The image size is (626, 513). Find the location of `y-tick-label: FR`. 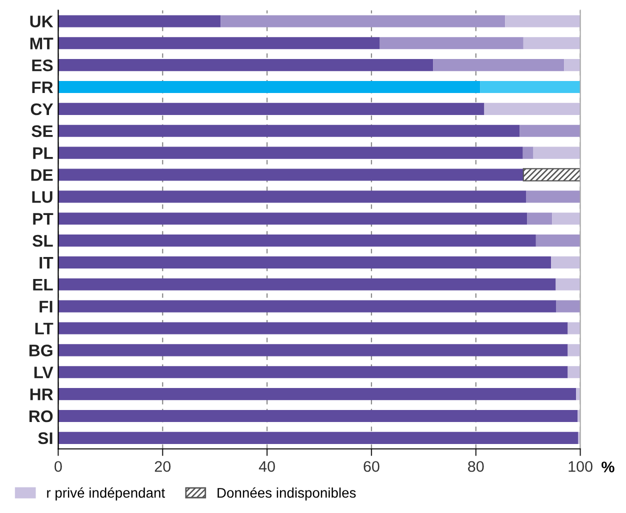

y-tick-label: FR is located at coordinates (43, 88).